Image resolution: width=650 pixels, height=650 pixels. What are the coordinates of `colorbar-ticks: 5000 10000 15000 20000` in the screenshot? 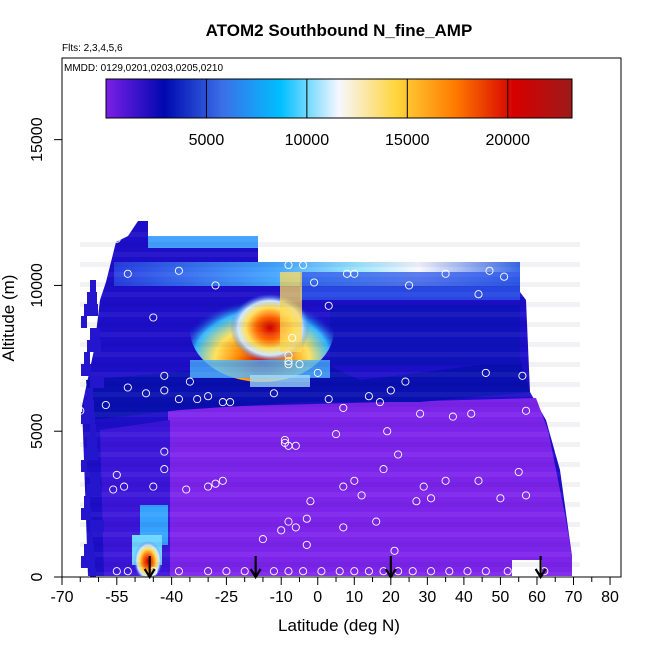 It's located at (359, 114).